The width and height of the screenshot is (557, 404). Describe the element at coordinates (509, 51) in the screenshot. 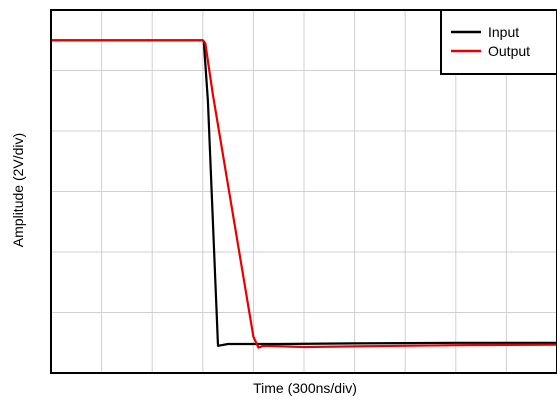

I see `legend-label-output: Output` at that location.